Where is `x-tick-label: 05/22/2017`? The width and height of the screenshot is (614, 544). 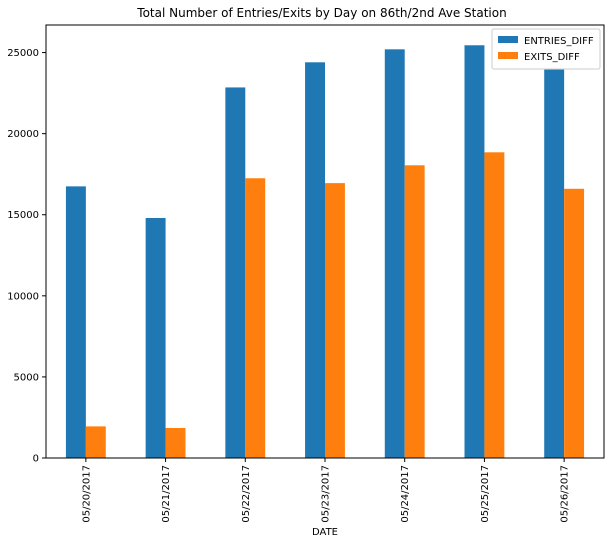
x-tick-label: 05/22/2017 is located at coordinates (246, 494).